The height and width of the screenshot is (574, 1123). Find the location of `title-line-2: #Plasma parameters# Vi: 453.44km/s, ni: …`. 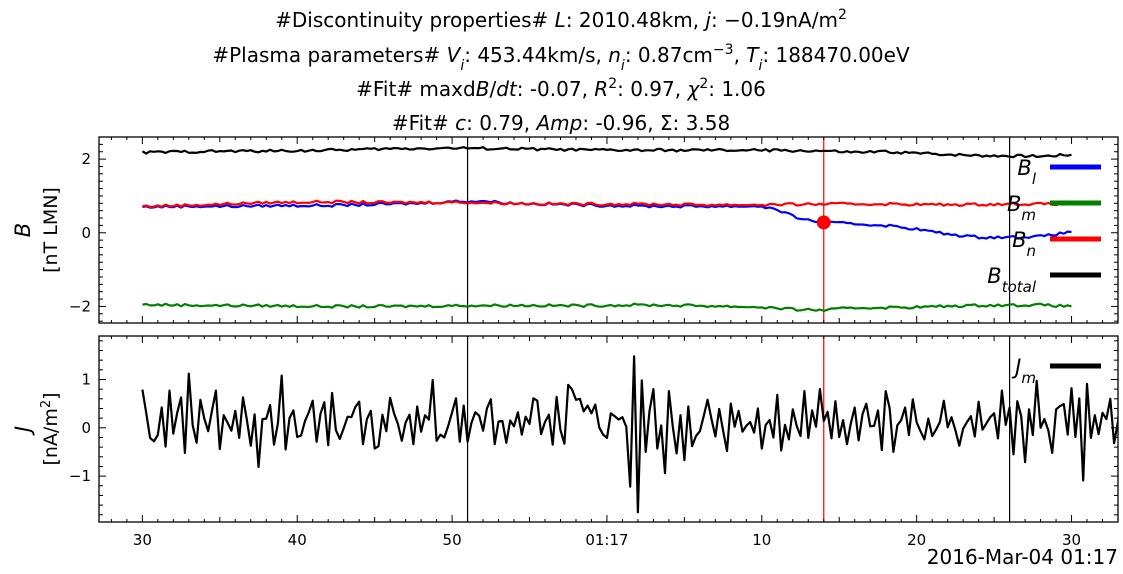

title-line-2: #Plasma parameters# Vi: 453.44km/s, ni: … is located at coordinates (561, 58).